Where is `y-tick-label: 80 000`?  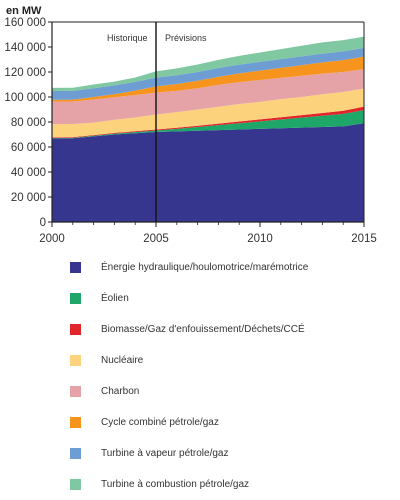 y-tick-label: 80 000 is located at coordinates (28, 123).